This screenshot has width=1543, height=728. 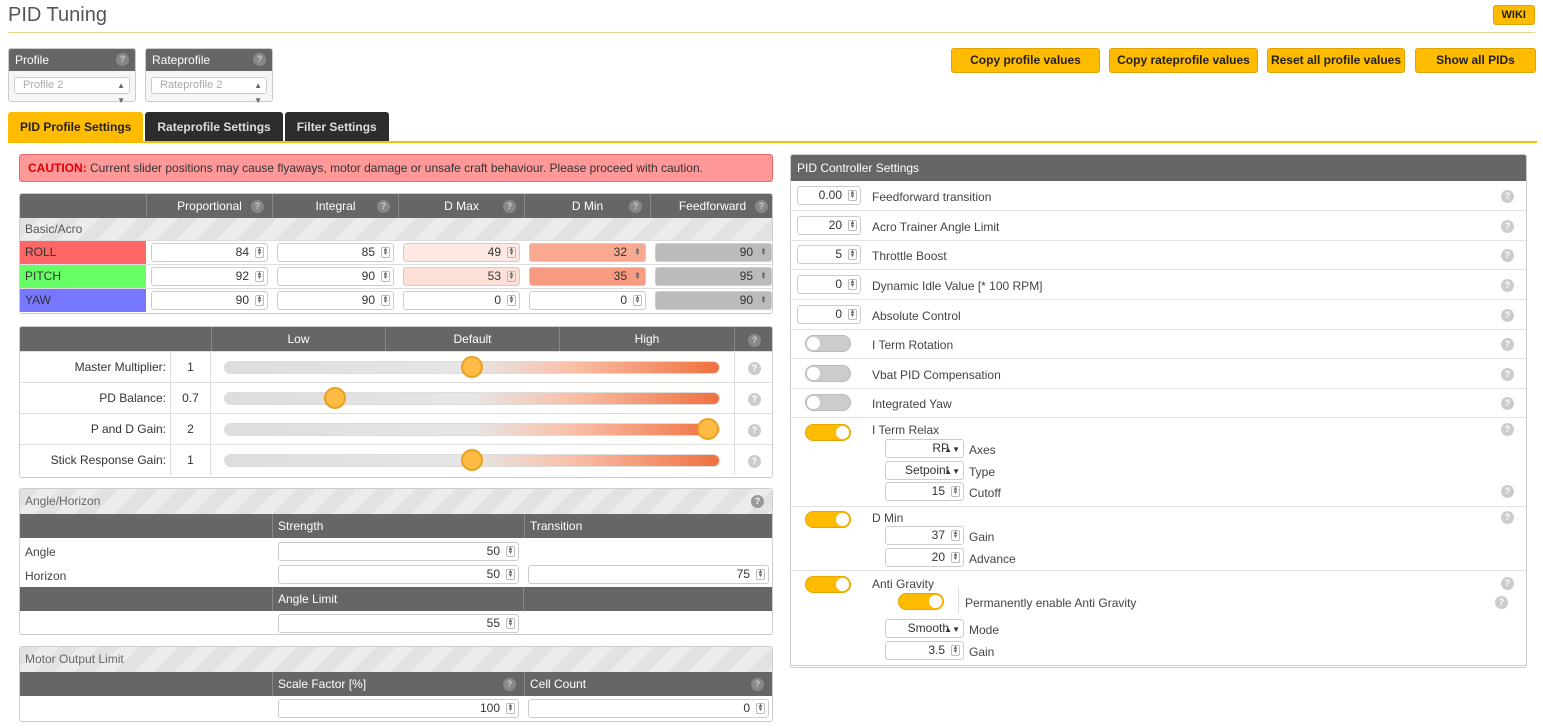 I want to click on iterm-relax-toggle, so click(x=828, y=432).